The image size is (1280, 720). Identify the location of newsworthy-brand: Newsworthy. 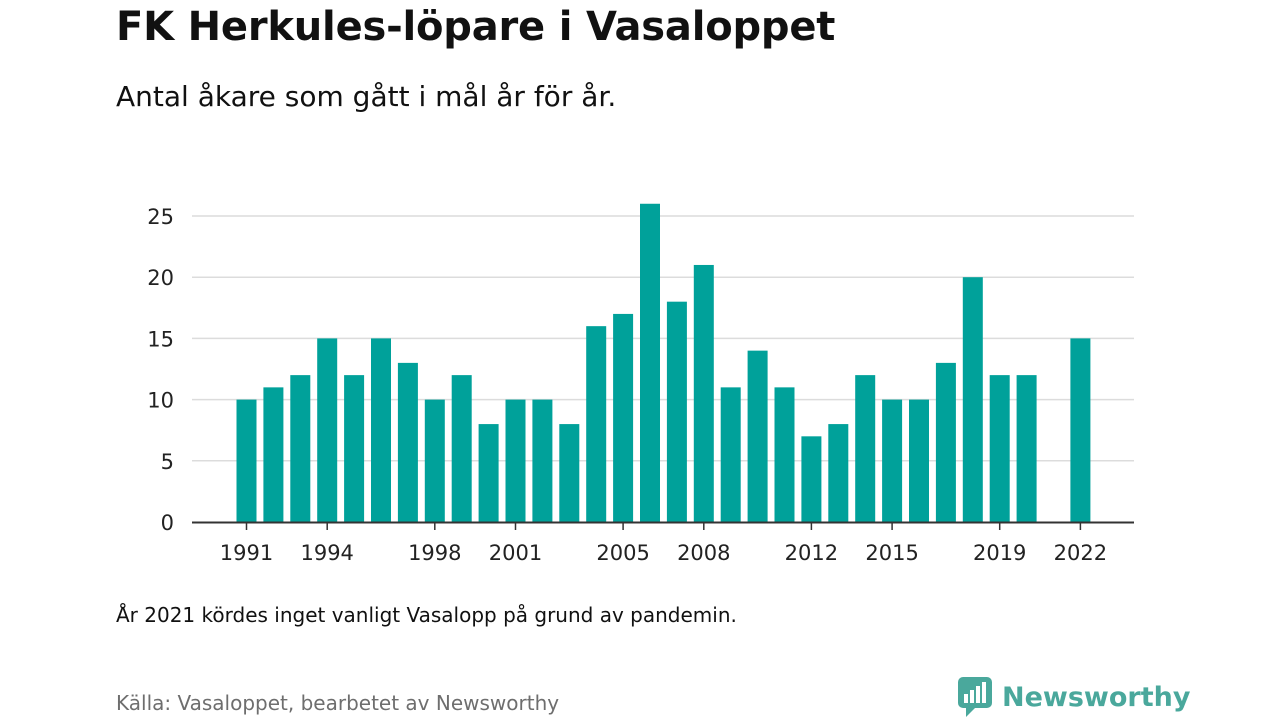
(1074, 697).